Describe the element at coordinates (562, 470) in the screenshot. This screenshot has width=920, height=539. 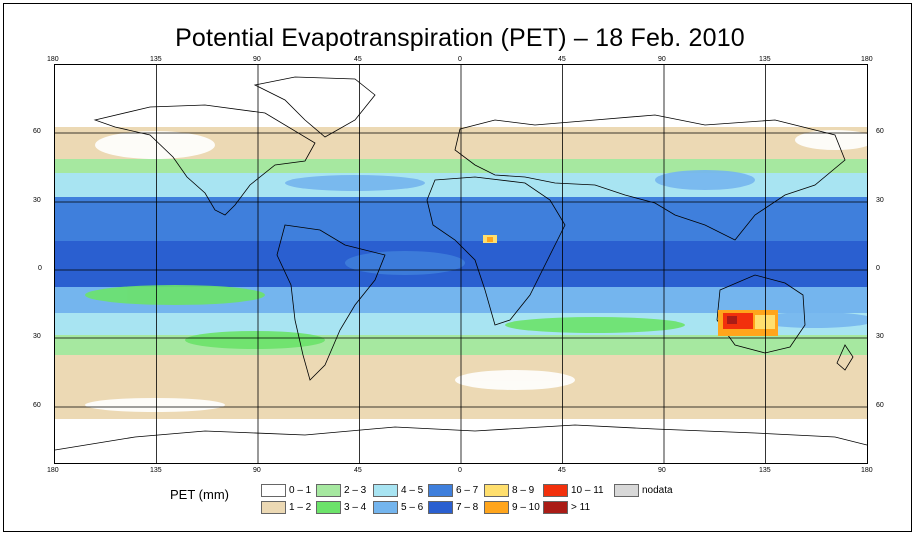
I see `lon-tick-bottom-6: 45` at that location.